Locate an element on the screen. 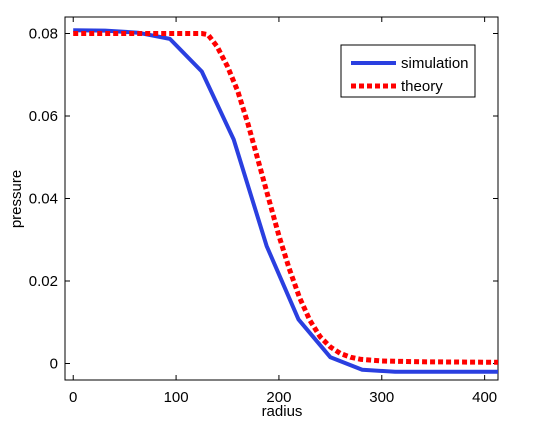  legend: simulation theory is located at coordinates (408, 71).